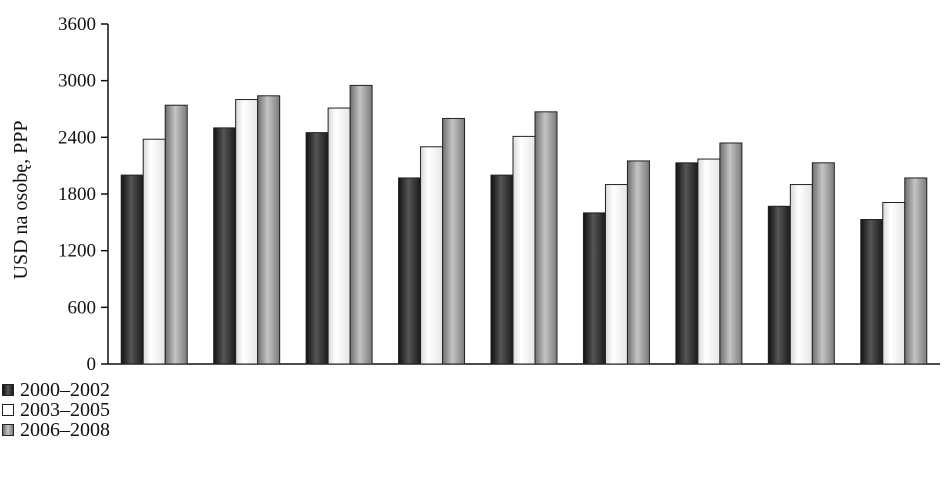  Describe the element at coordinates (8, 430) in the screenshot. I see `legend-swatch-gray` at that location.